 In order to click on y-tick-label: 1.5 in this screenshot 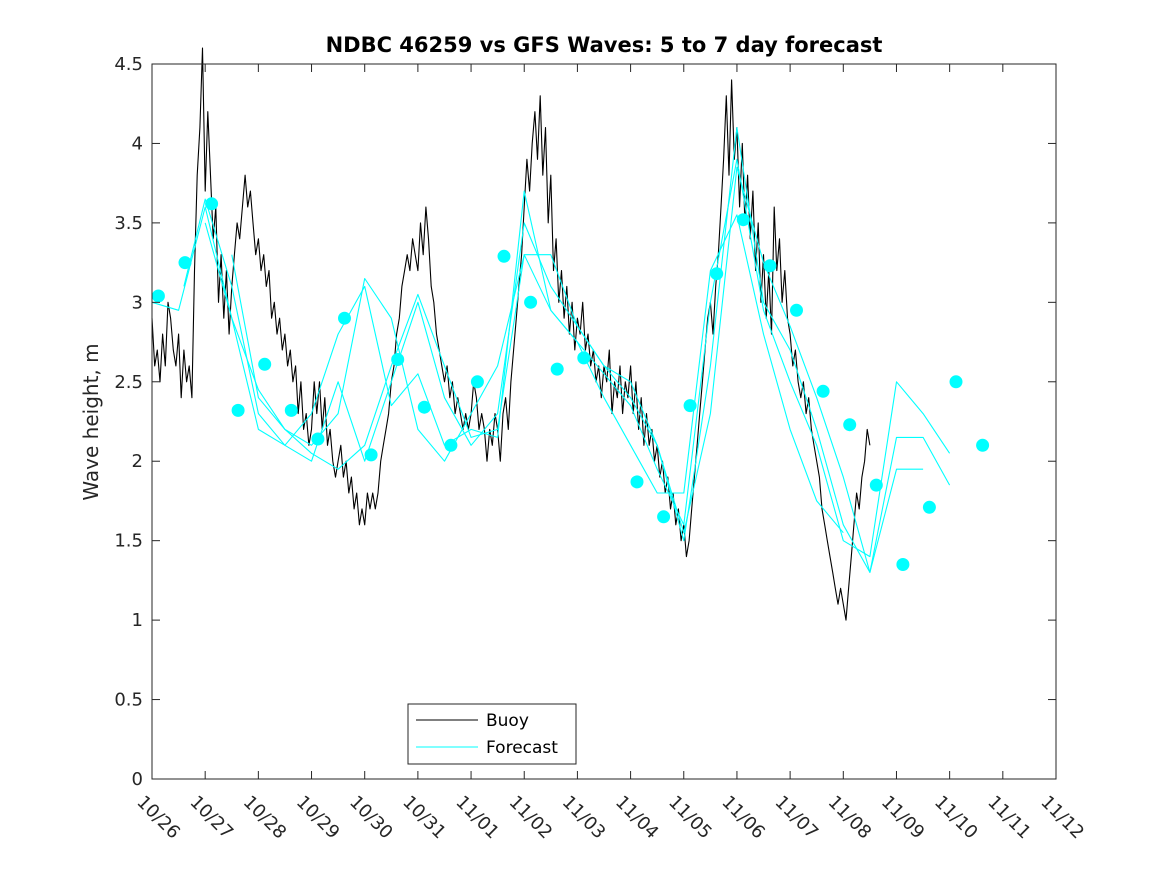, I will do `click(128, 541)`.